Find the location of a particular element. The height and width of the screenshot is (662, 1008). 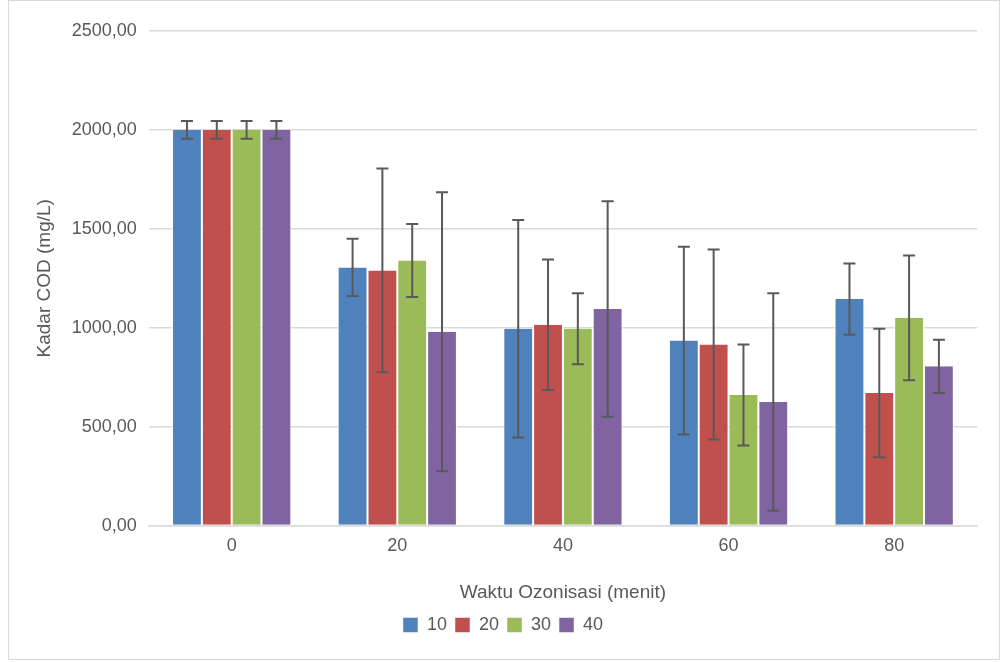

x-tick-label: 40 is located at coordinates (562, 545).